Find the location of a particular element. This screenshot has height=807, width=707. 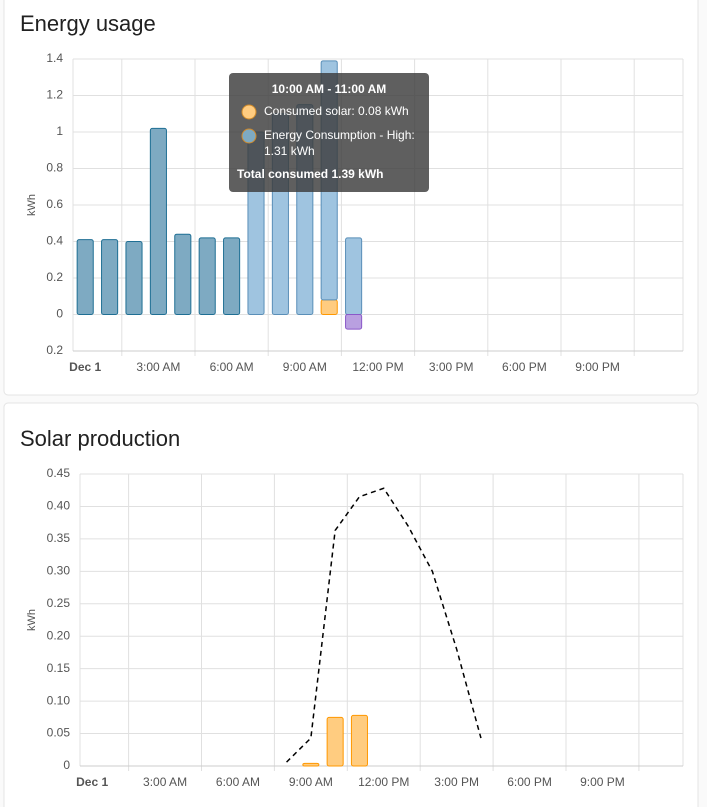

y-tick-label: 0.30 is located at coordinates (59, 571).